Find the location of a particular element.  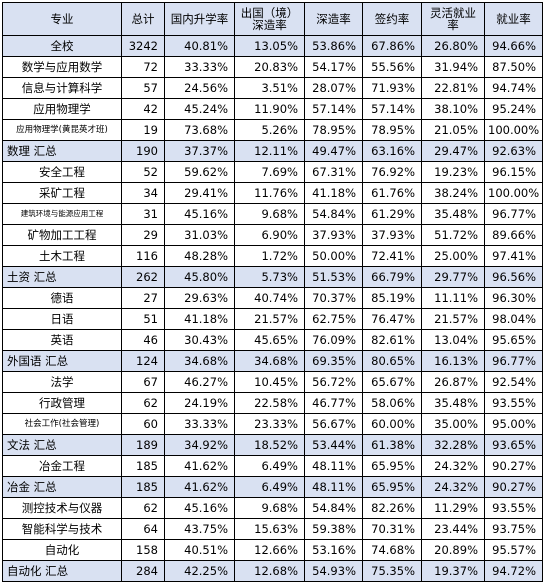

abroad-rate-cell: 22.58% is located at coordinates (269, 403).